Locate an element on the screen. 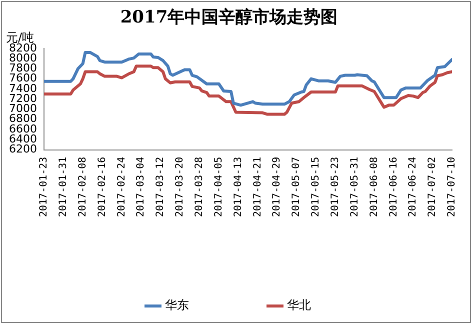  x-tick-label: 2017-06-08 is located at coordinates (374, 187).